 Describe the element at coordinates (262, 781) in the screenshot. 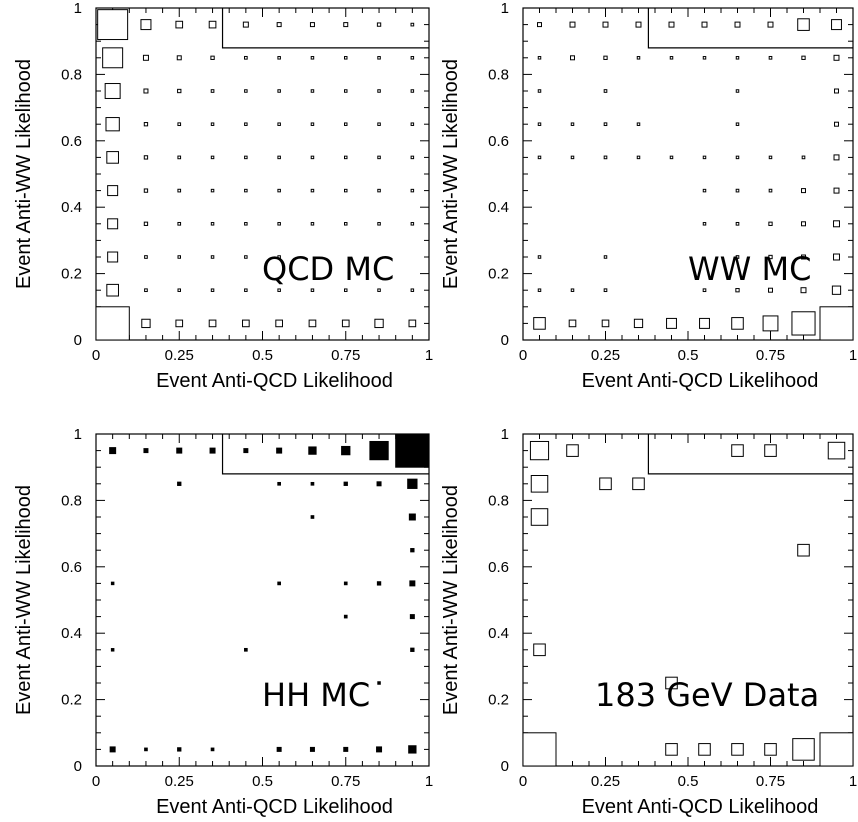

I see `x-tick-label: 0.5` at that location.